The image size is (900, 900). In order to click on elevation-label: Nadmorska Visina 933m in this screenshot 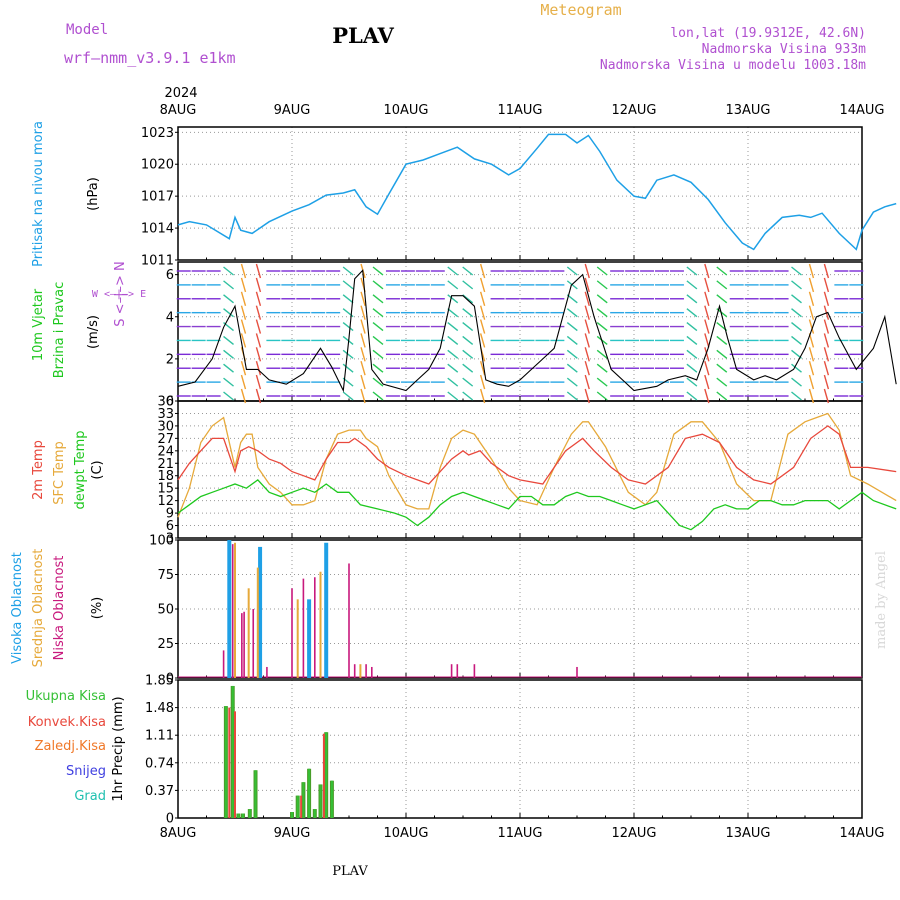, I will do `click(784, 49)`.